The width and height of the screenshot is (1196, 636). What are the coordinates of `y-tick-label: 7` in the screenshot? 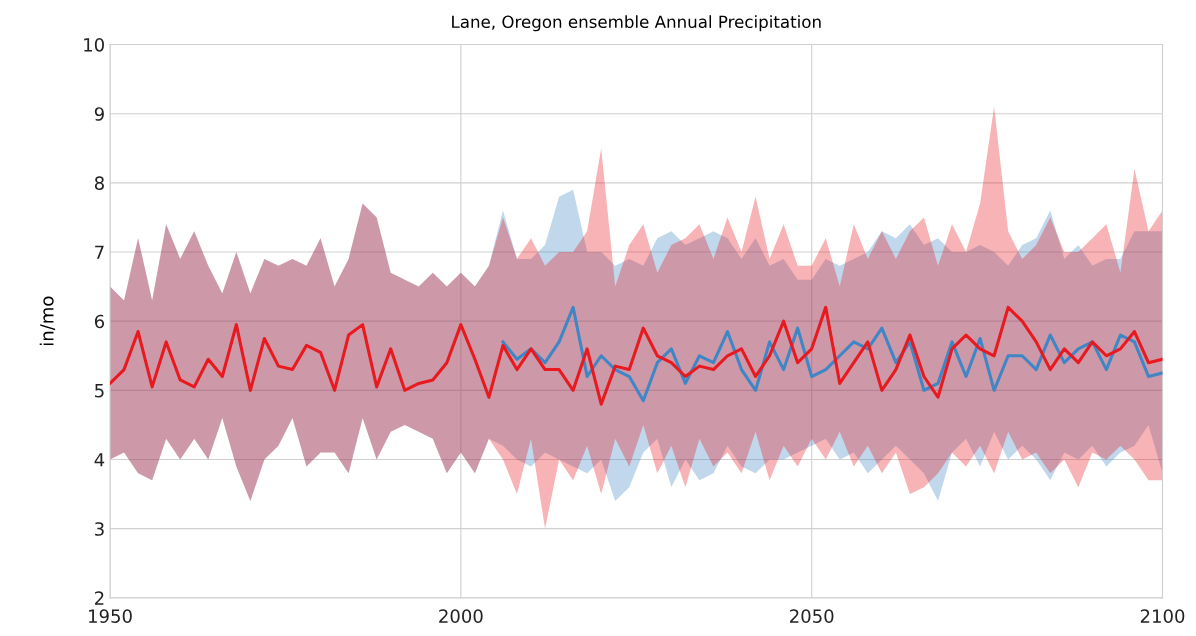 It's located at (99, 252).